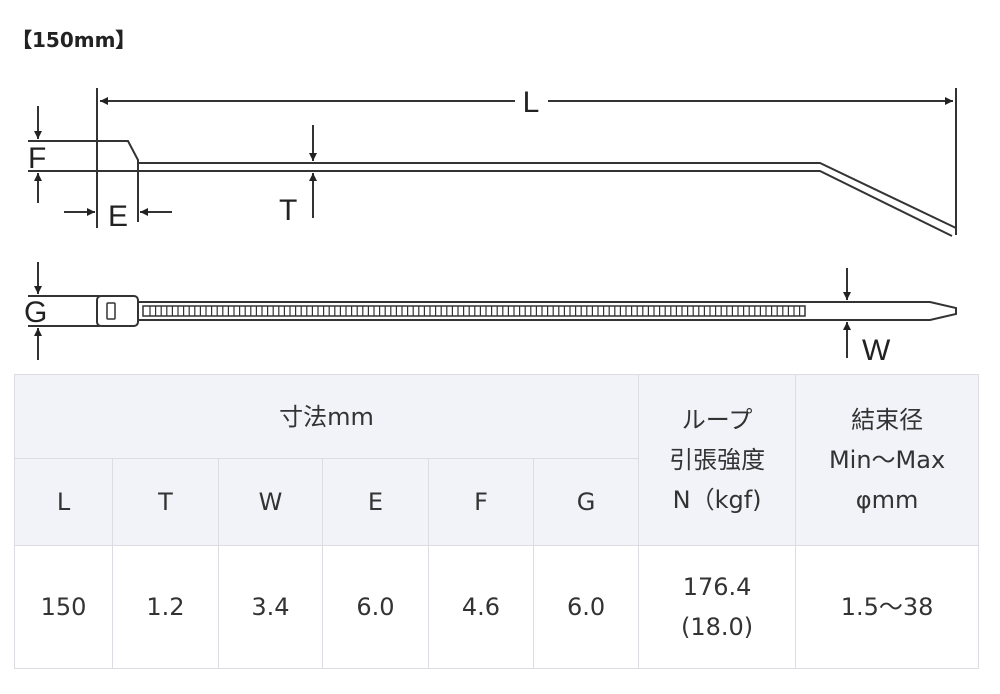 The width and height of the screenshot is (1000, 694). What do you see at coordinates (118, 216) in the screenshot?
I see `label-E: E` at bounding box center [118, 216].